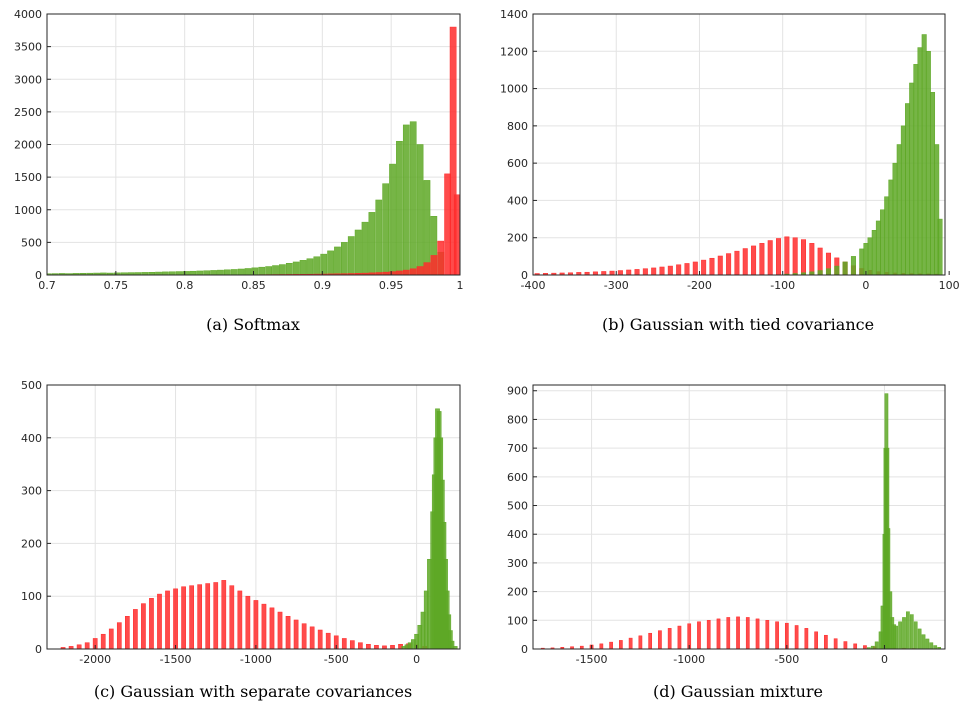 Image resolution: width=963 pixels, height=706 pixels. What do you see at coordinates (95, 659) in the screenshot?
I see `x-tick-label: -2000` at bounding box center [95, 659].